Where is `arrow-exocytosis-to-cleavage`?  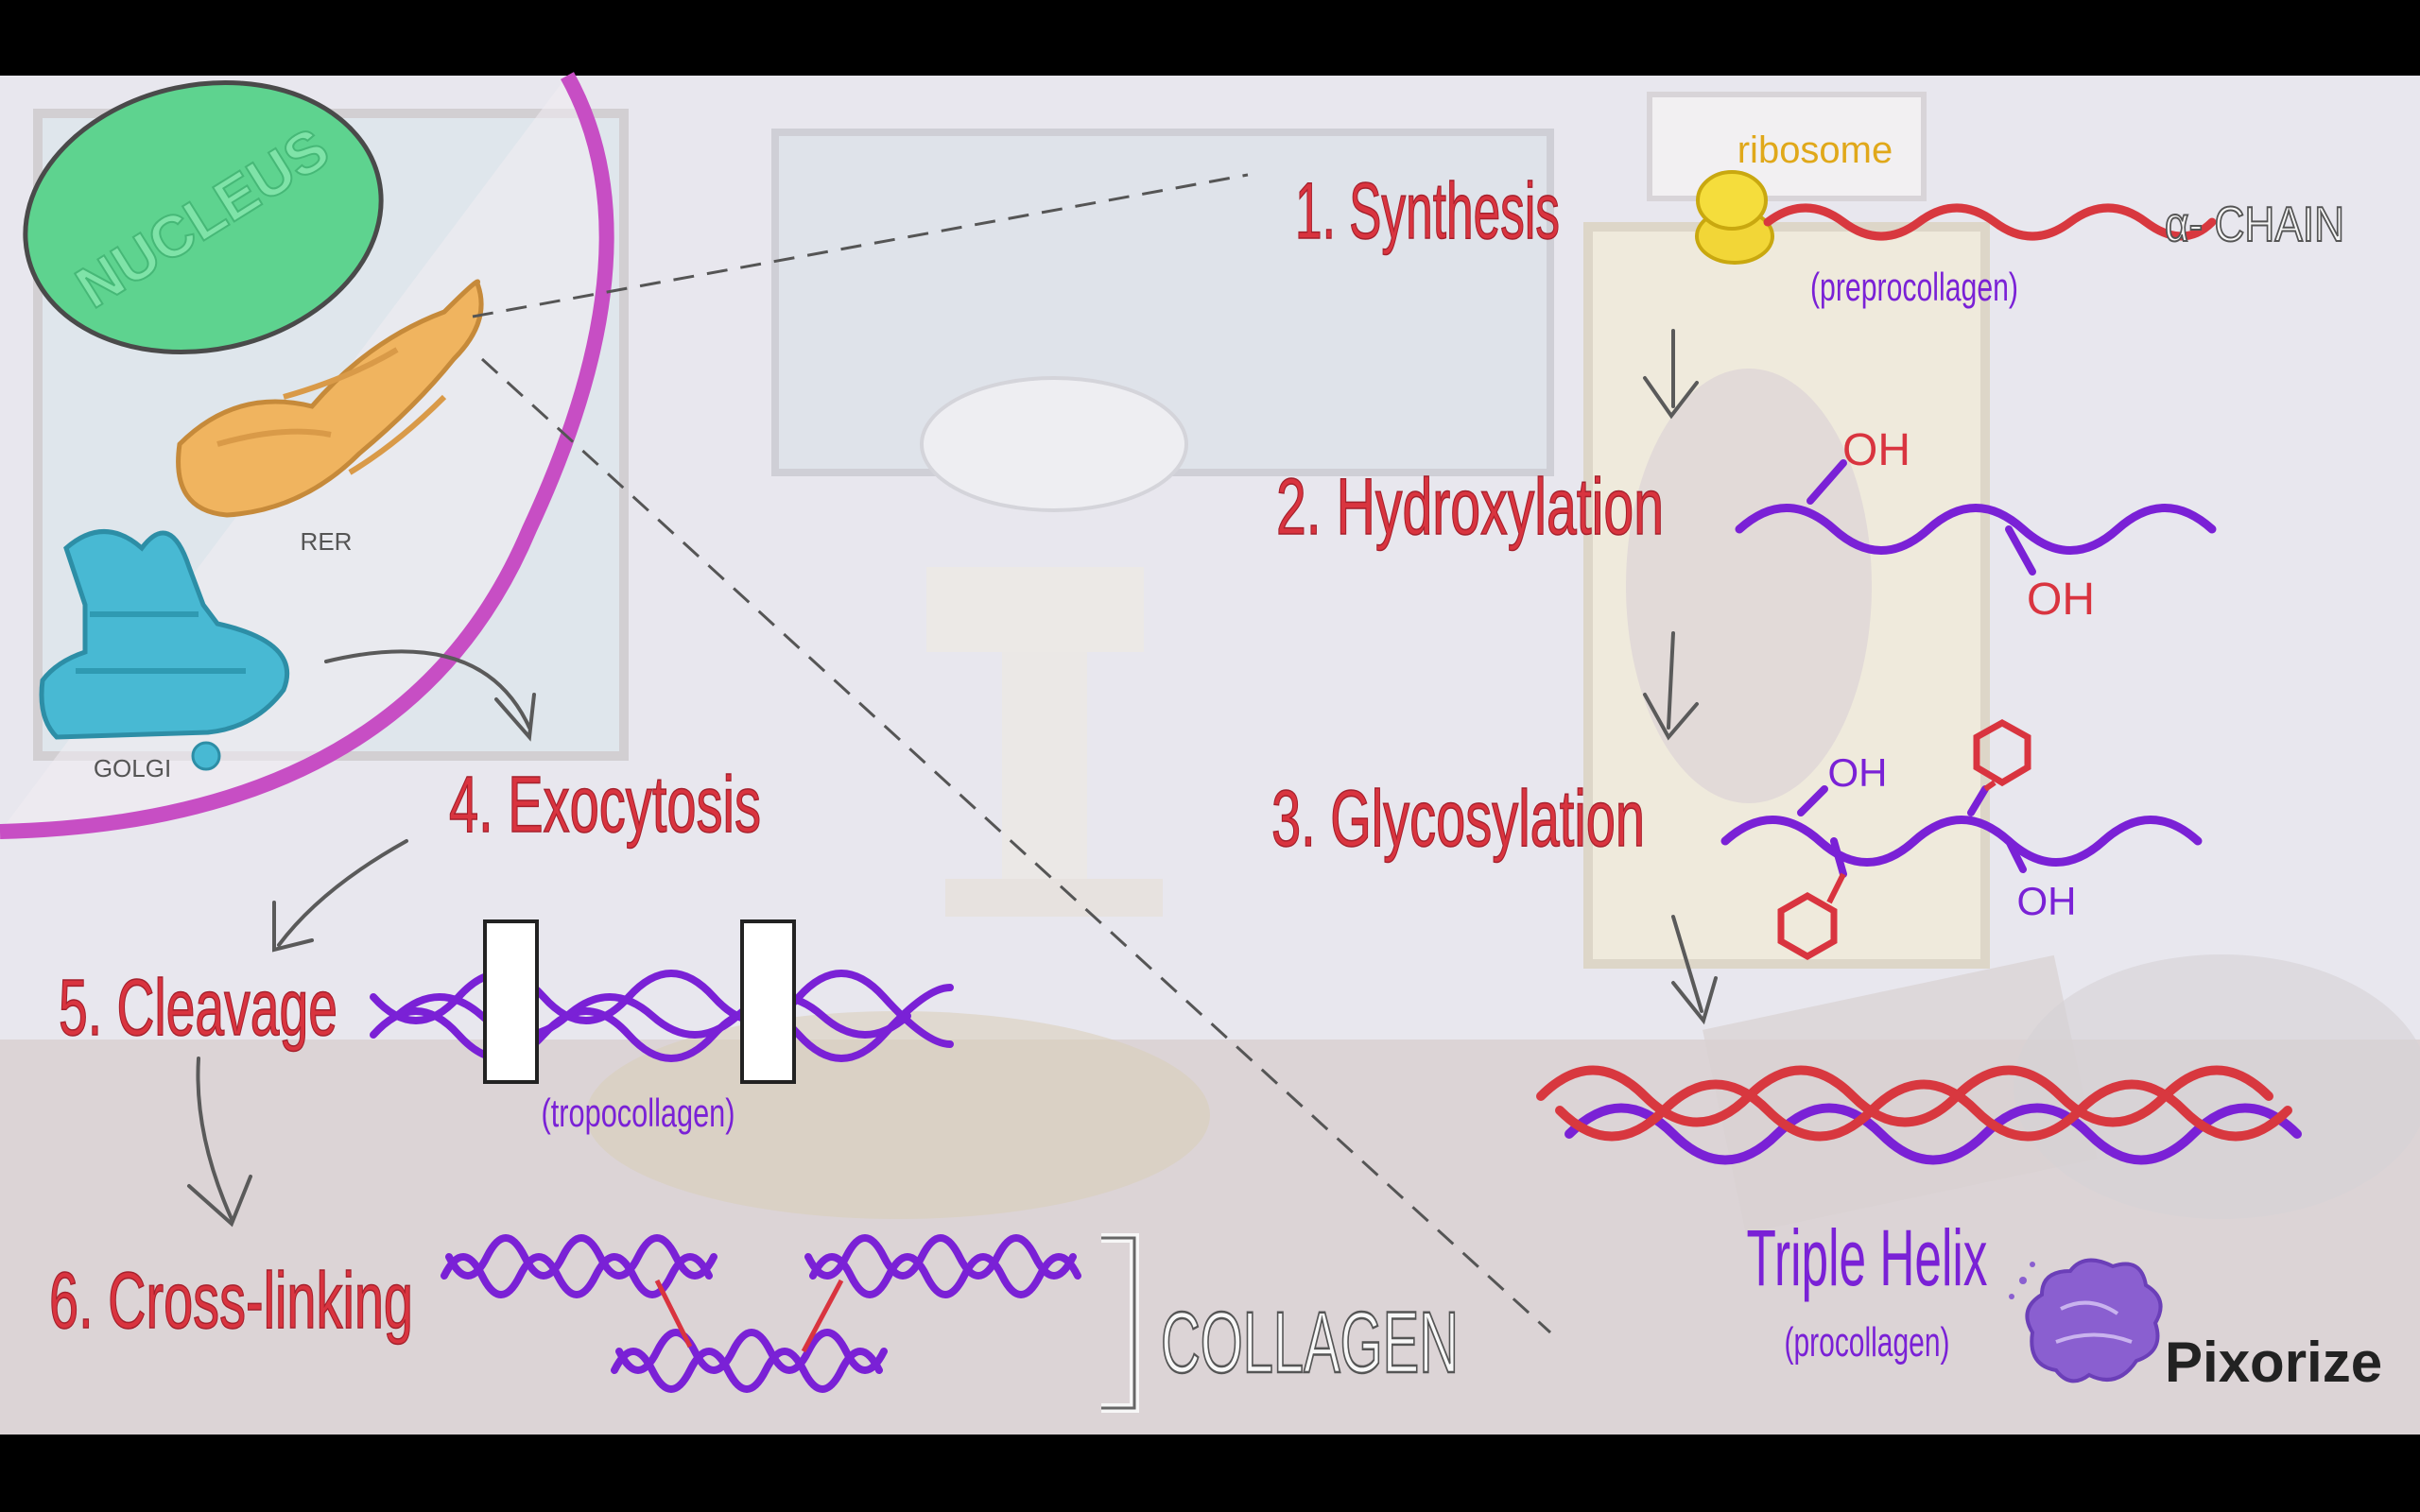
arrow-exocytosis-to-cleavage is located at coordinates (340, 896).